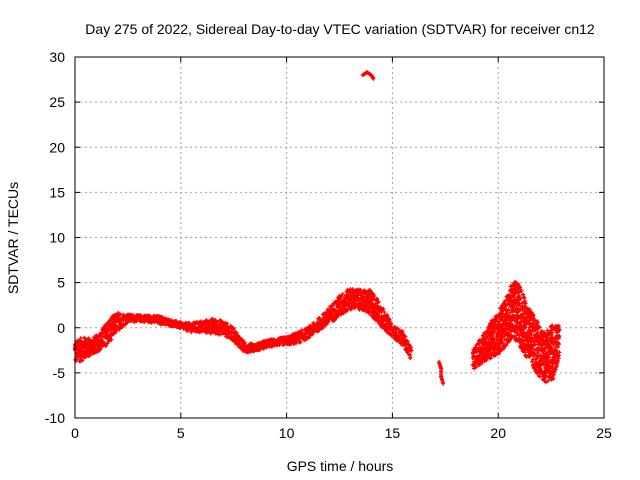 The height and width of the screenshot is (480, 640). I want to click on x-tick-label: 5, so click(181, 433).